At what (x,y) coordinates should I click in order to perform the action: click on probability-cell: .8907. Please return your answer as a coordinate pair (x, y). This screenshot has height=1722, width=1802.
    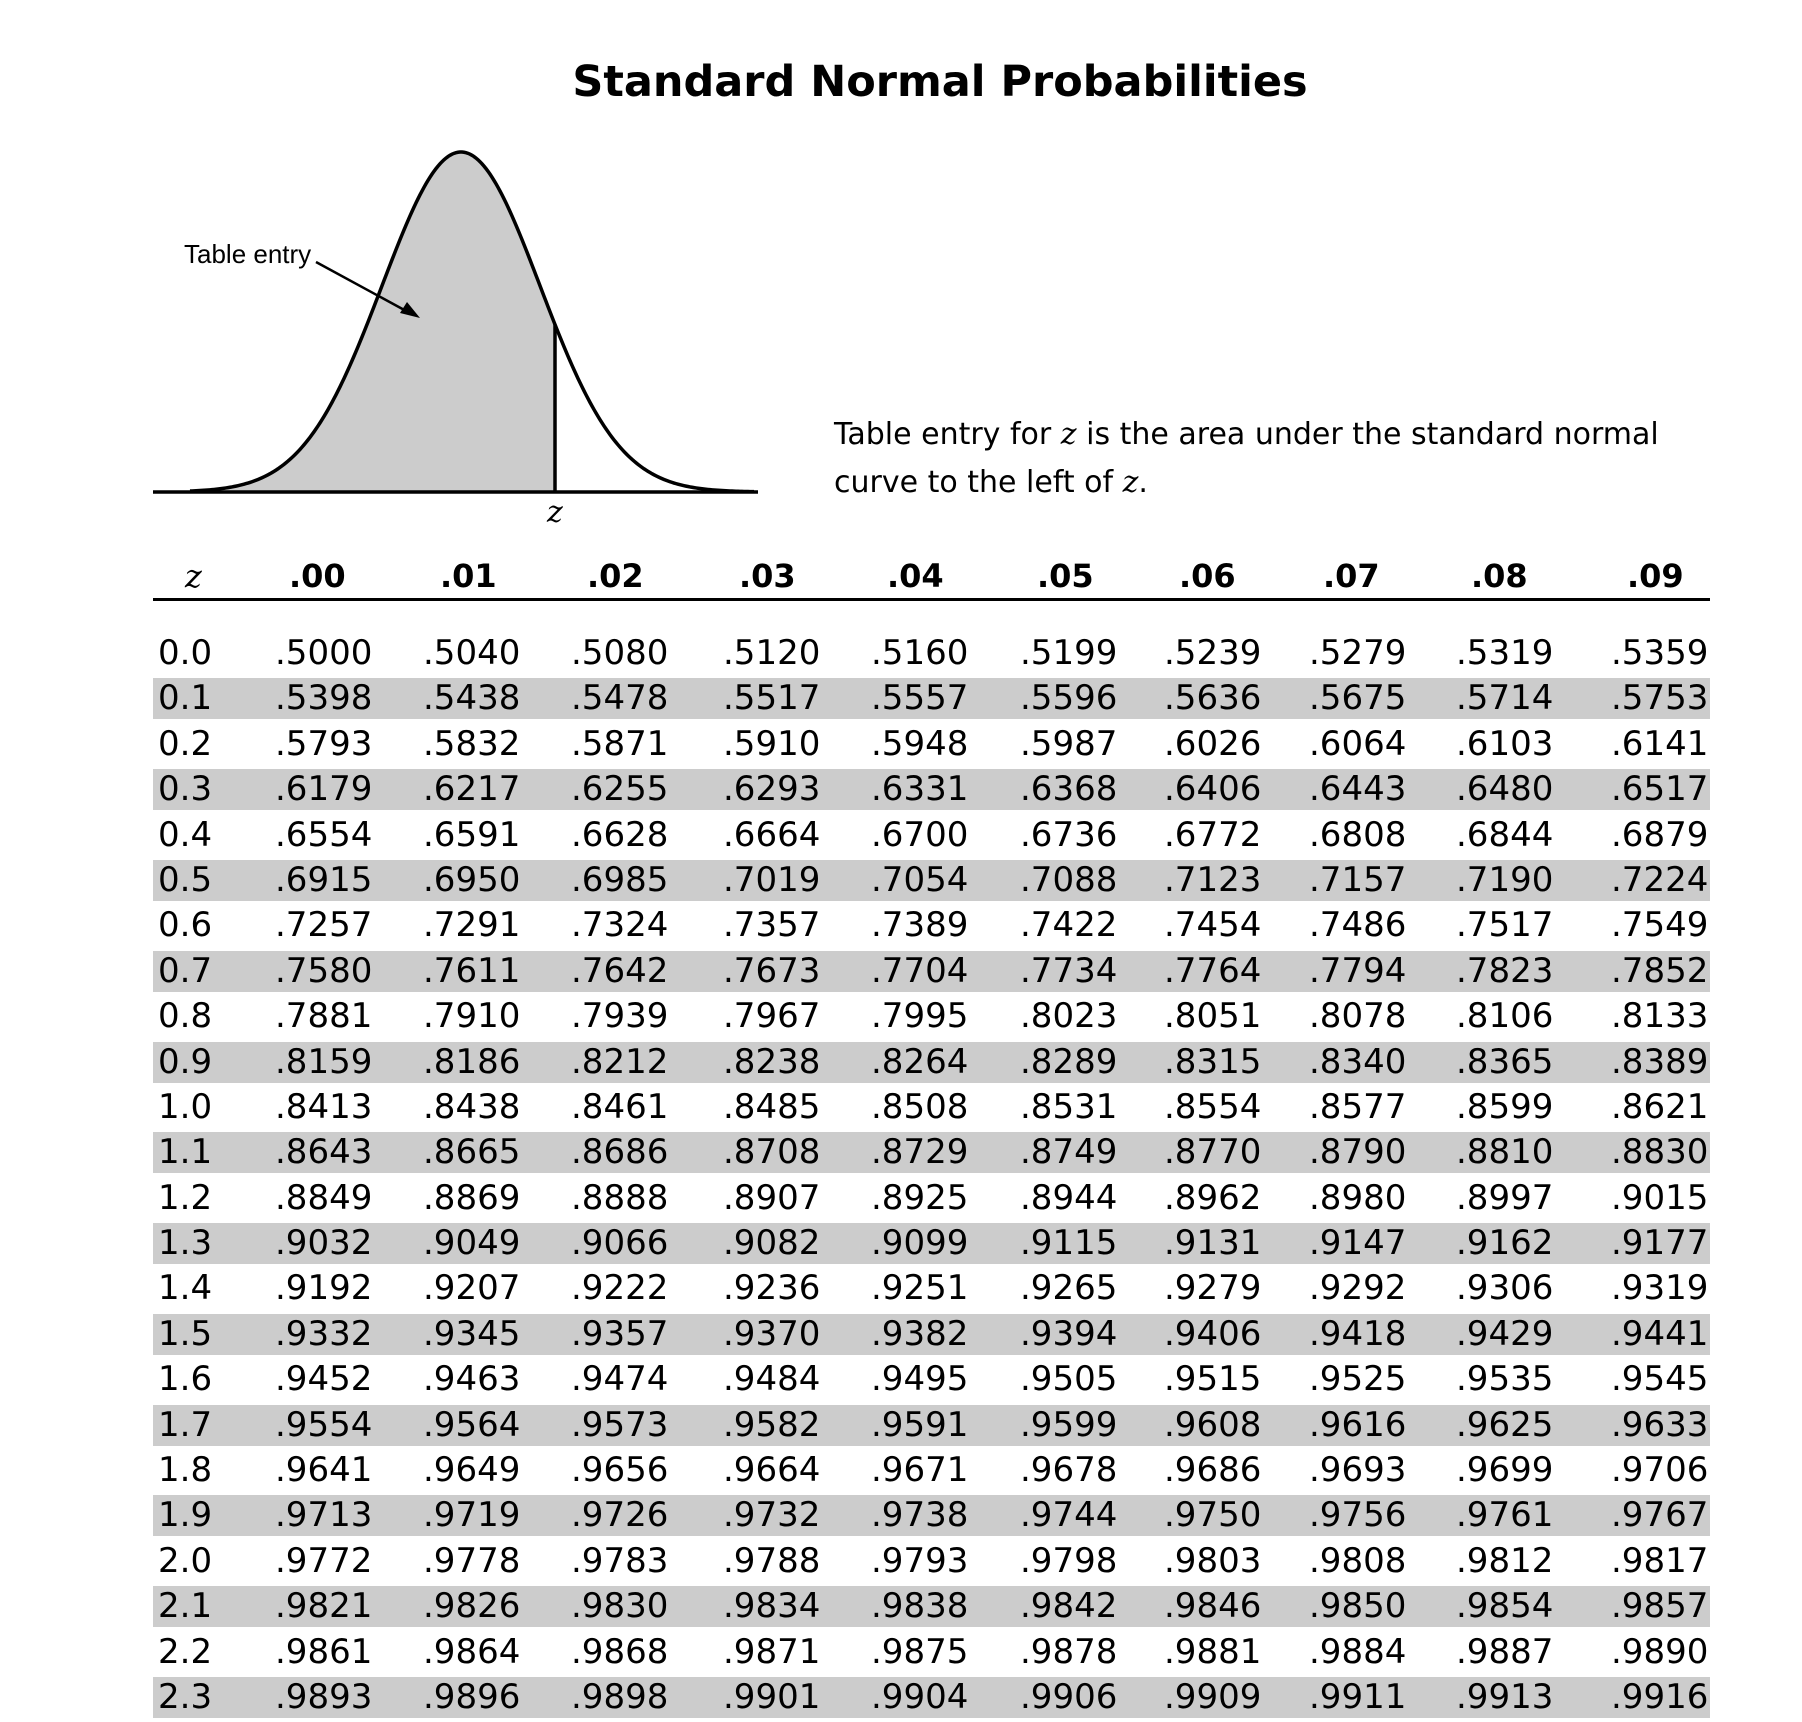
    Looking at the image, I should click on (772, 1197).